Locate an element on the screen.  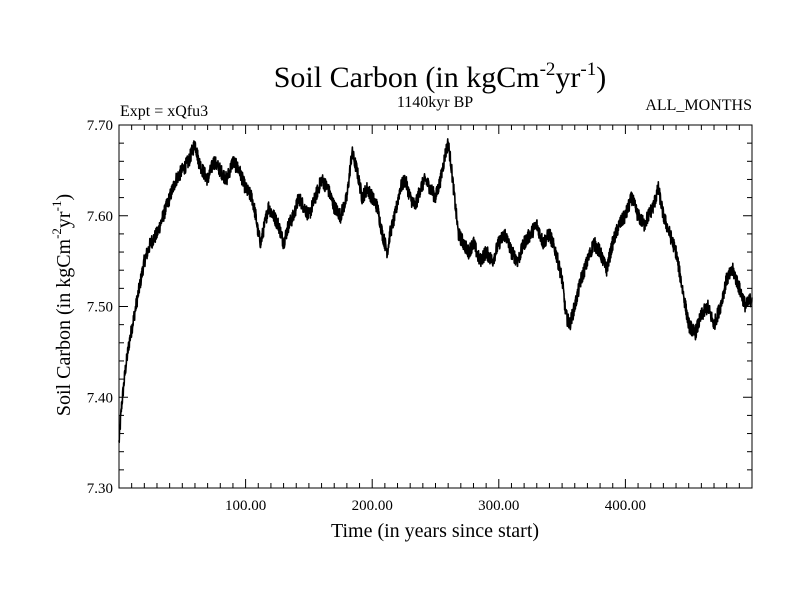
y-axis-tick-labels: 7.30 7.40 7.50 7.60 7.70 is located at coordinates (100, 307).